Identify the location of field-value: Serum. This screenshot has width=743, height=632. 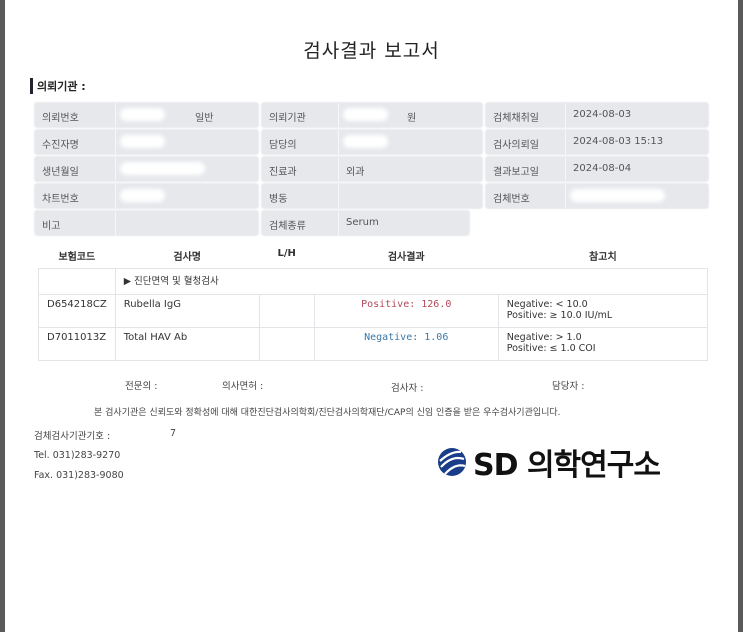
(362, 222).